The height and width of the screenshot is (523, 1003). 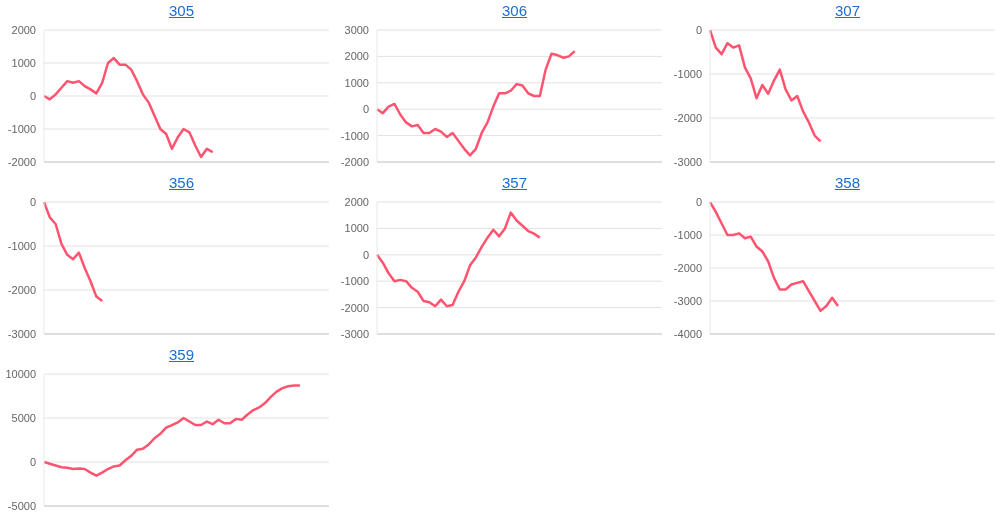 I want to click on chart-title: 356, so click(x=181, y=183).